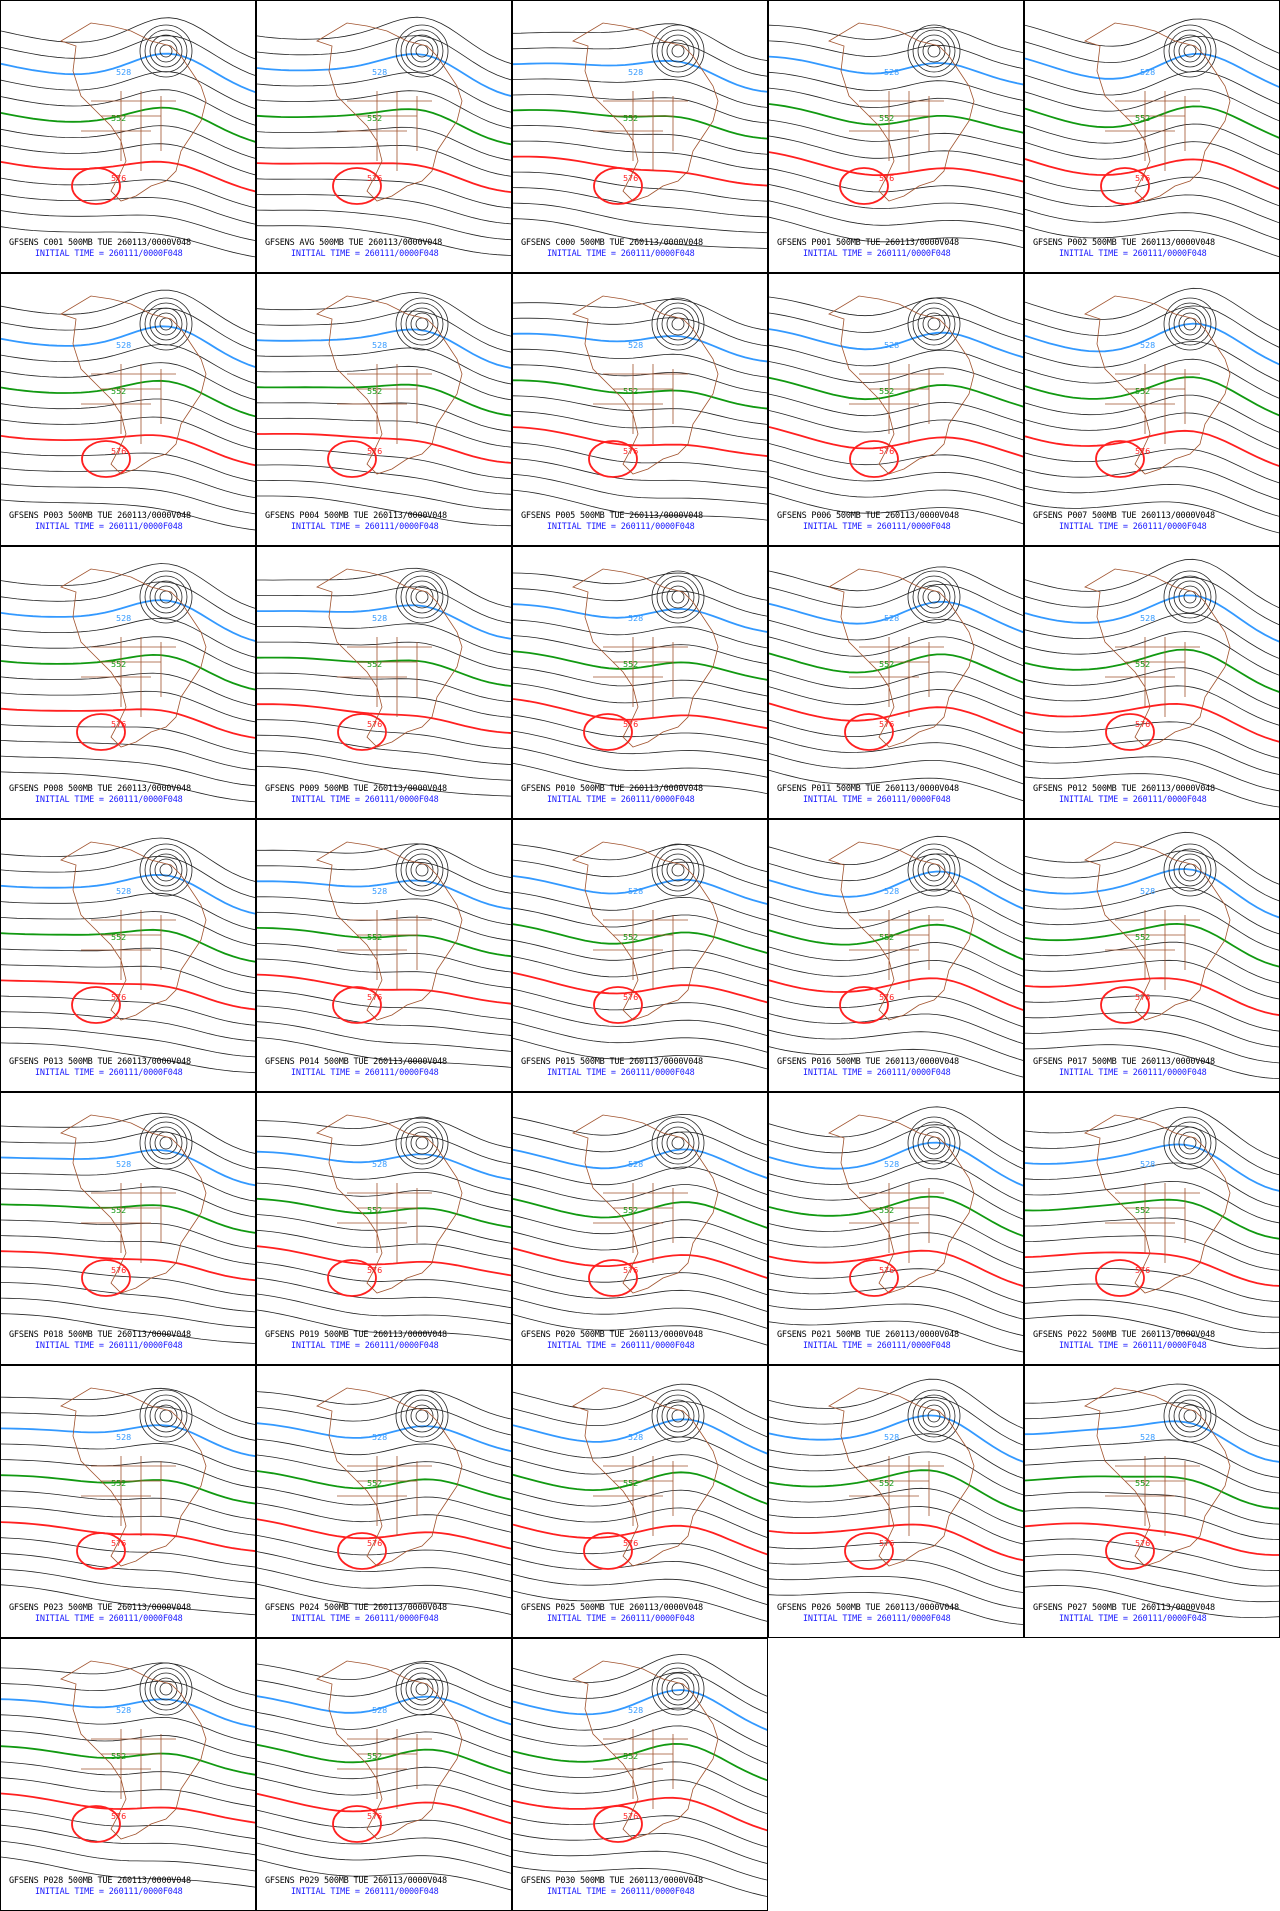 The image size is (1280, 1911). Describe the element at coordinates (100, 516) in the screenshot. I see `panel-title: GFSENS P003 500MB TUE 260113/0000V048` at that location.